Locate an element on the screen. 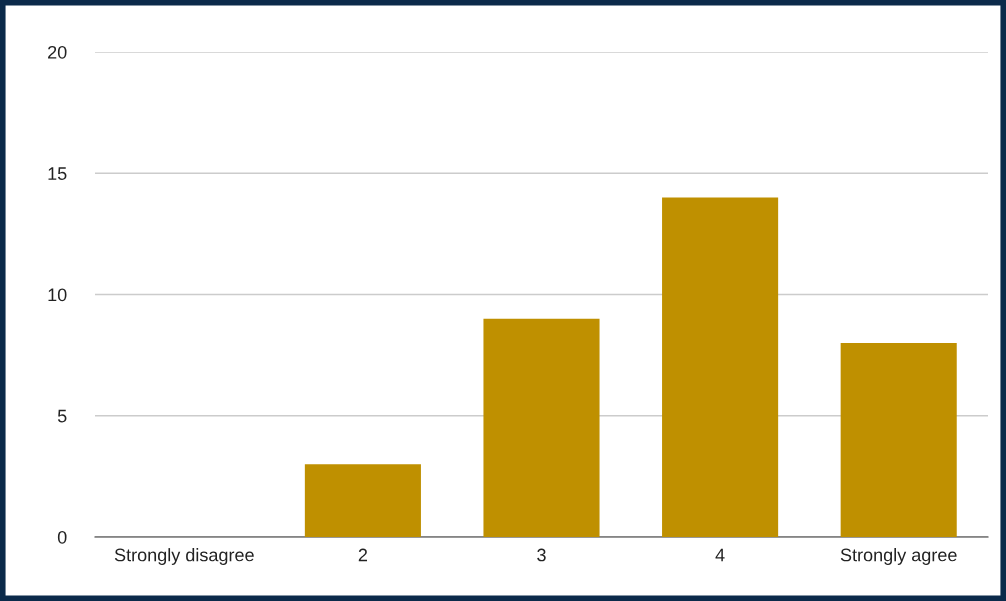  x-tick-label: 4 is located at coordinates (720, 555).